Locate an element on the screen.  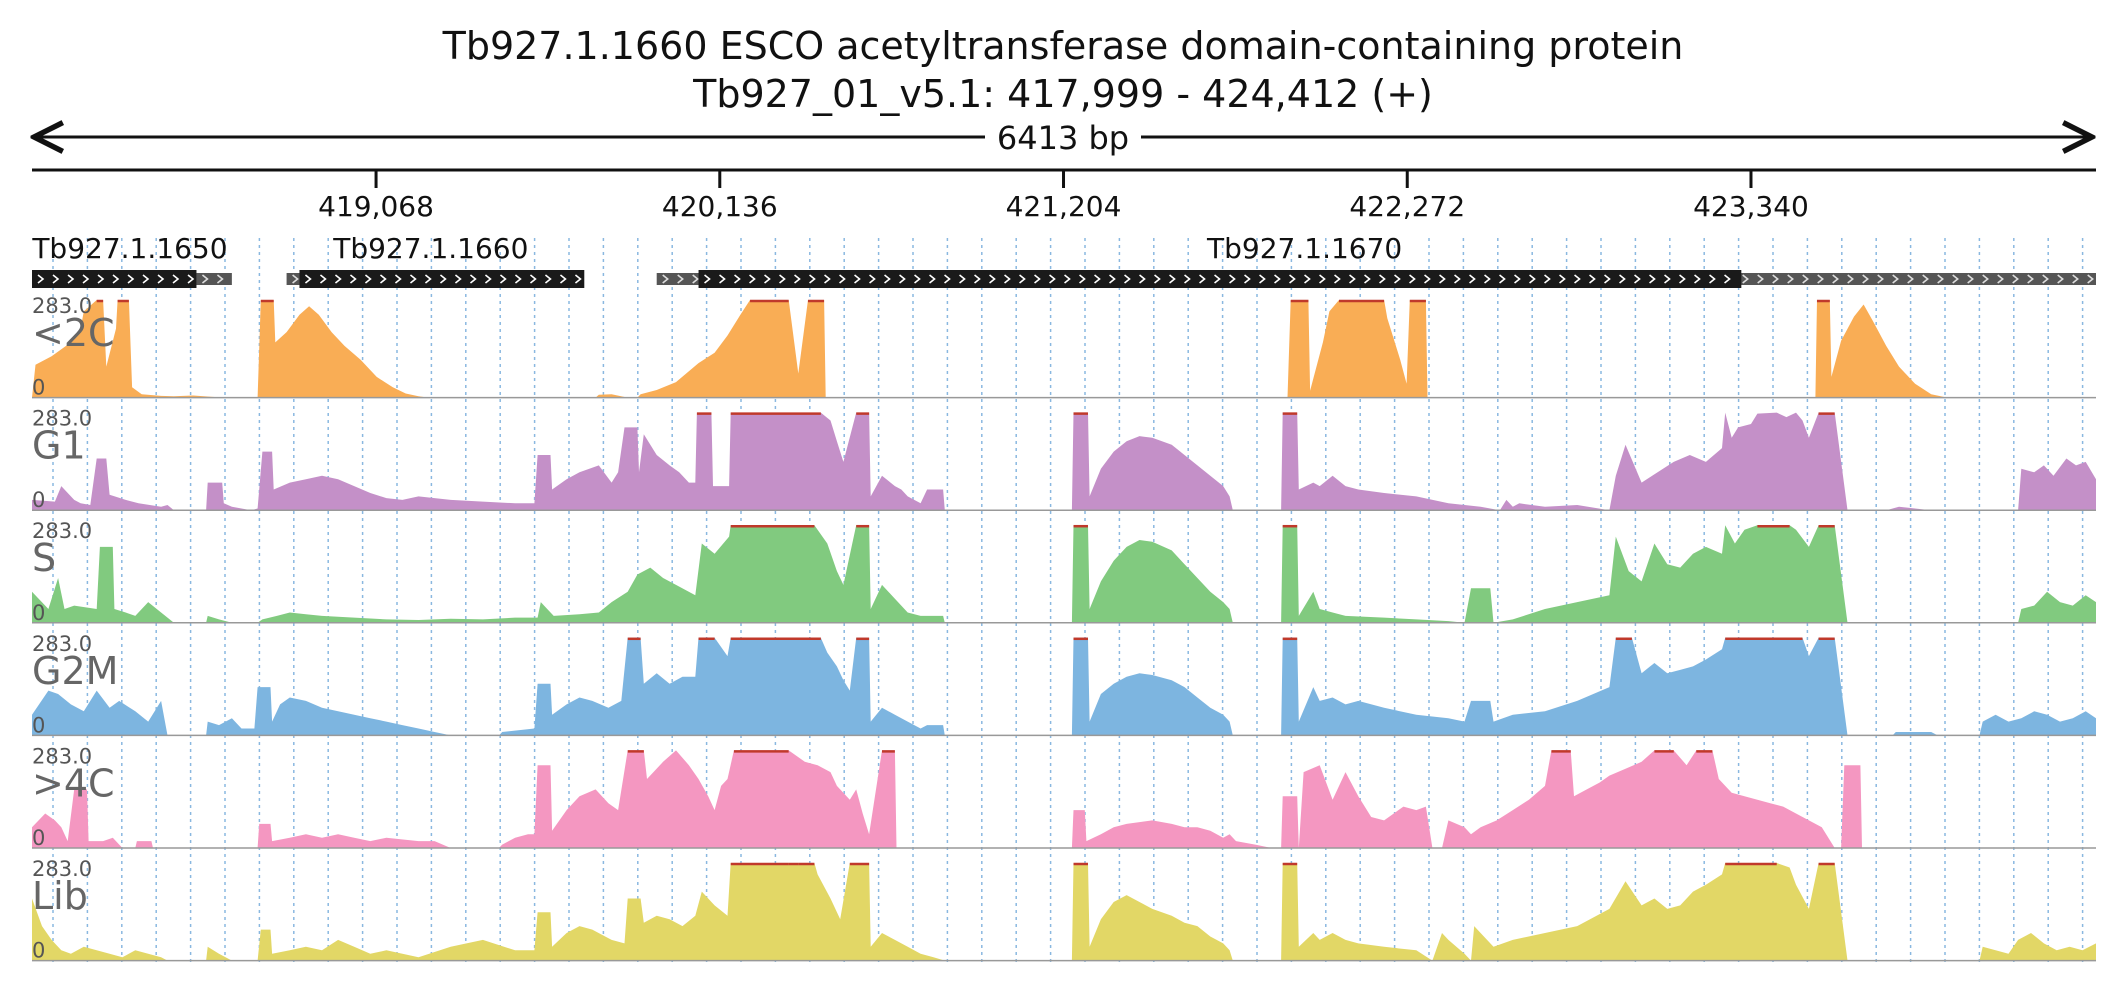
track-G1: 283.0G1 0 is located at coordinates (1064, 459).